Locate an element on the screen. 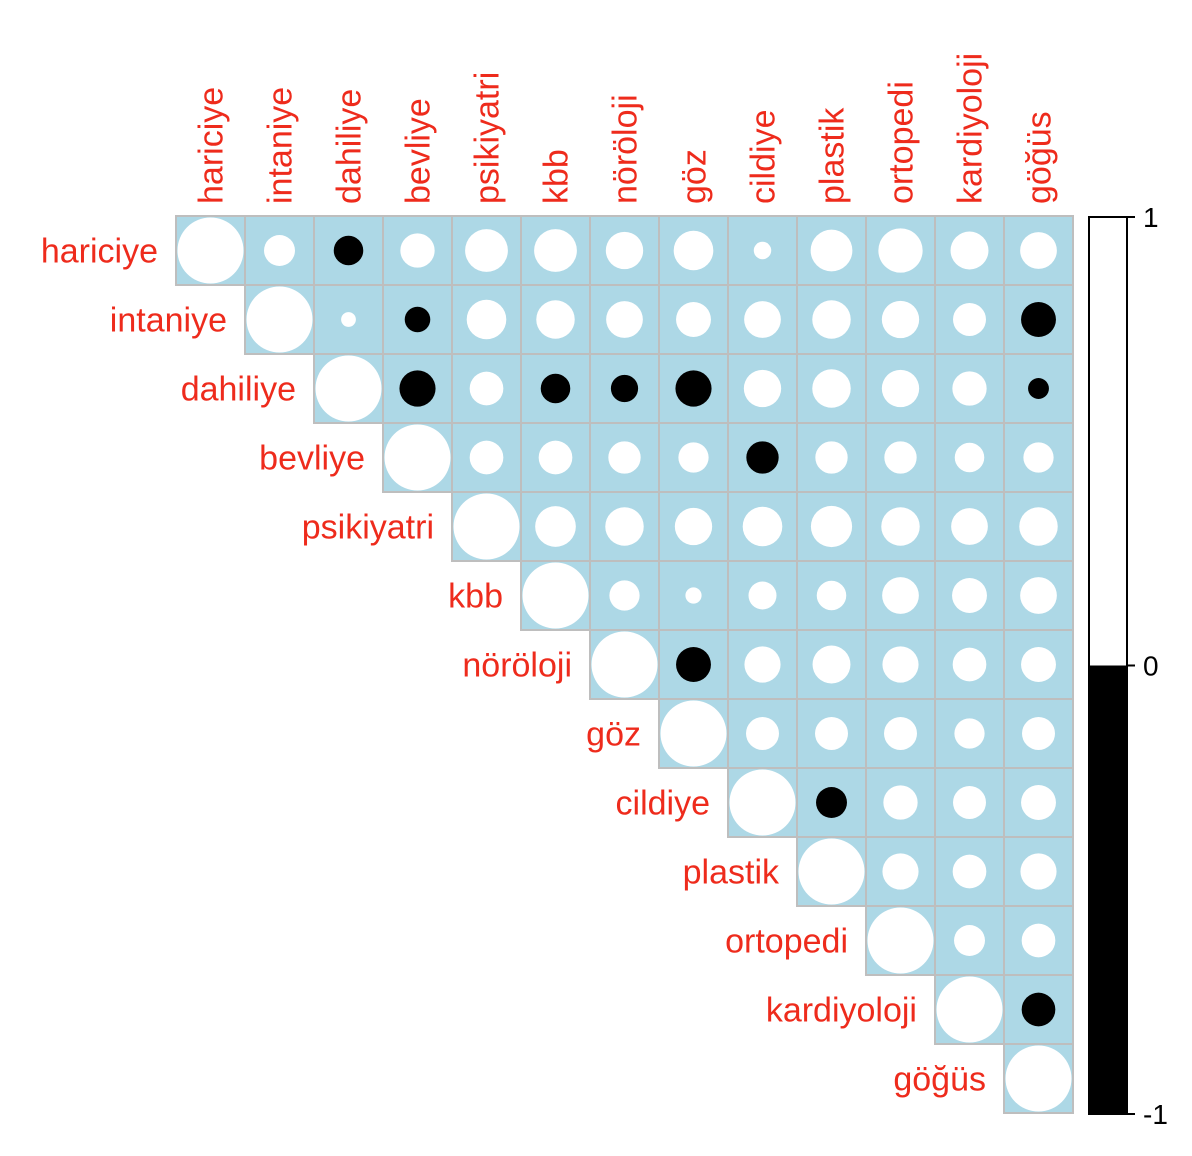  row-label: cildiye is located at coordinates (663, 804).